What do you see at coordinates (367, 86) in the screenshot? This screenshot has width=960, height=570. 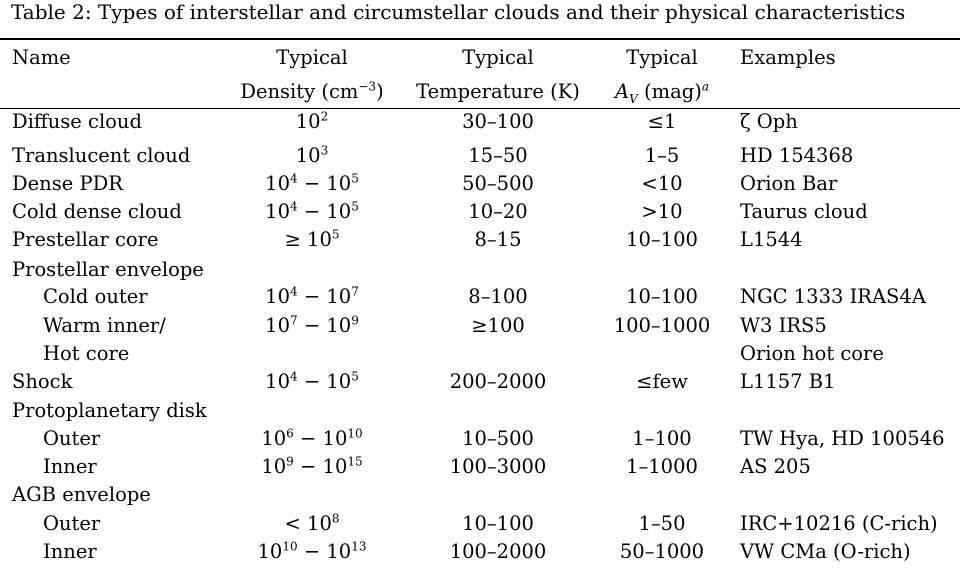 I see `header-density-exponent: −3` at bounding box center [367, 86].